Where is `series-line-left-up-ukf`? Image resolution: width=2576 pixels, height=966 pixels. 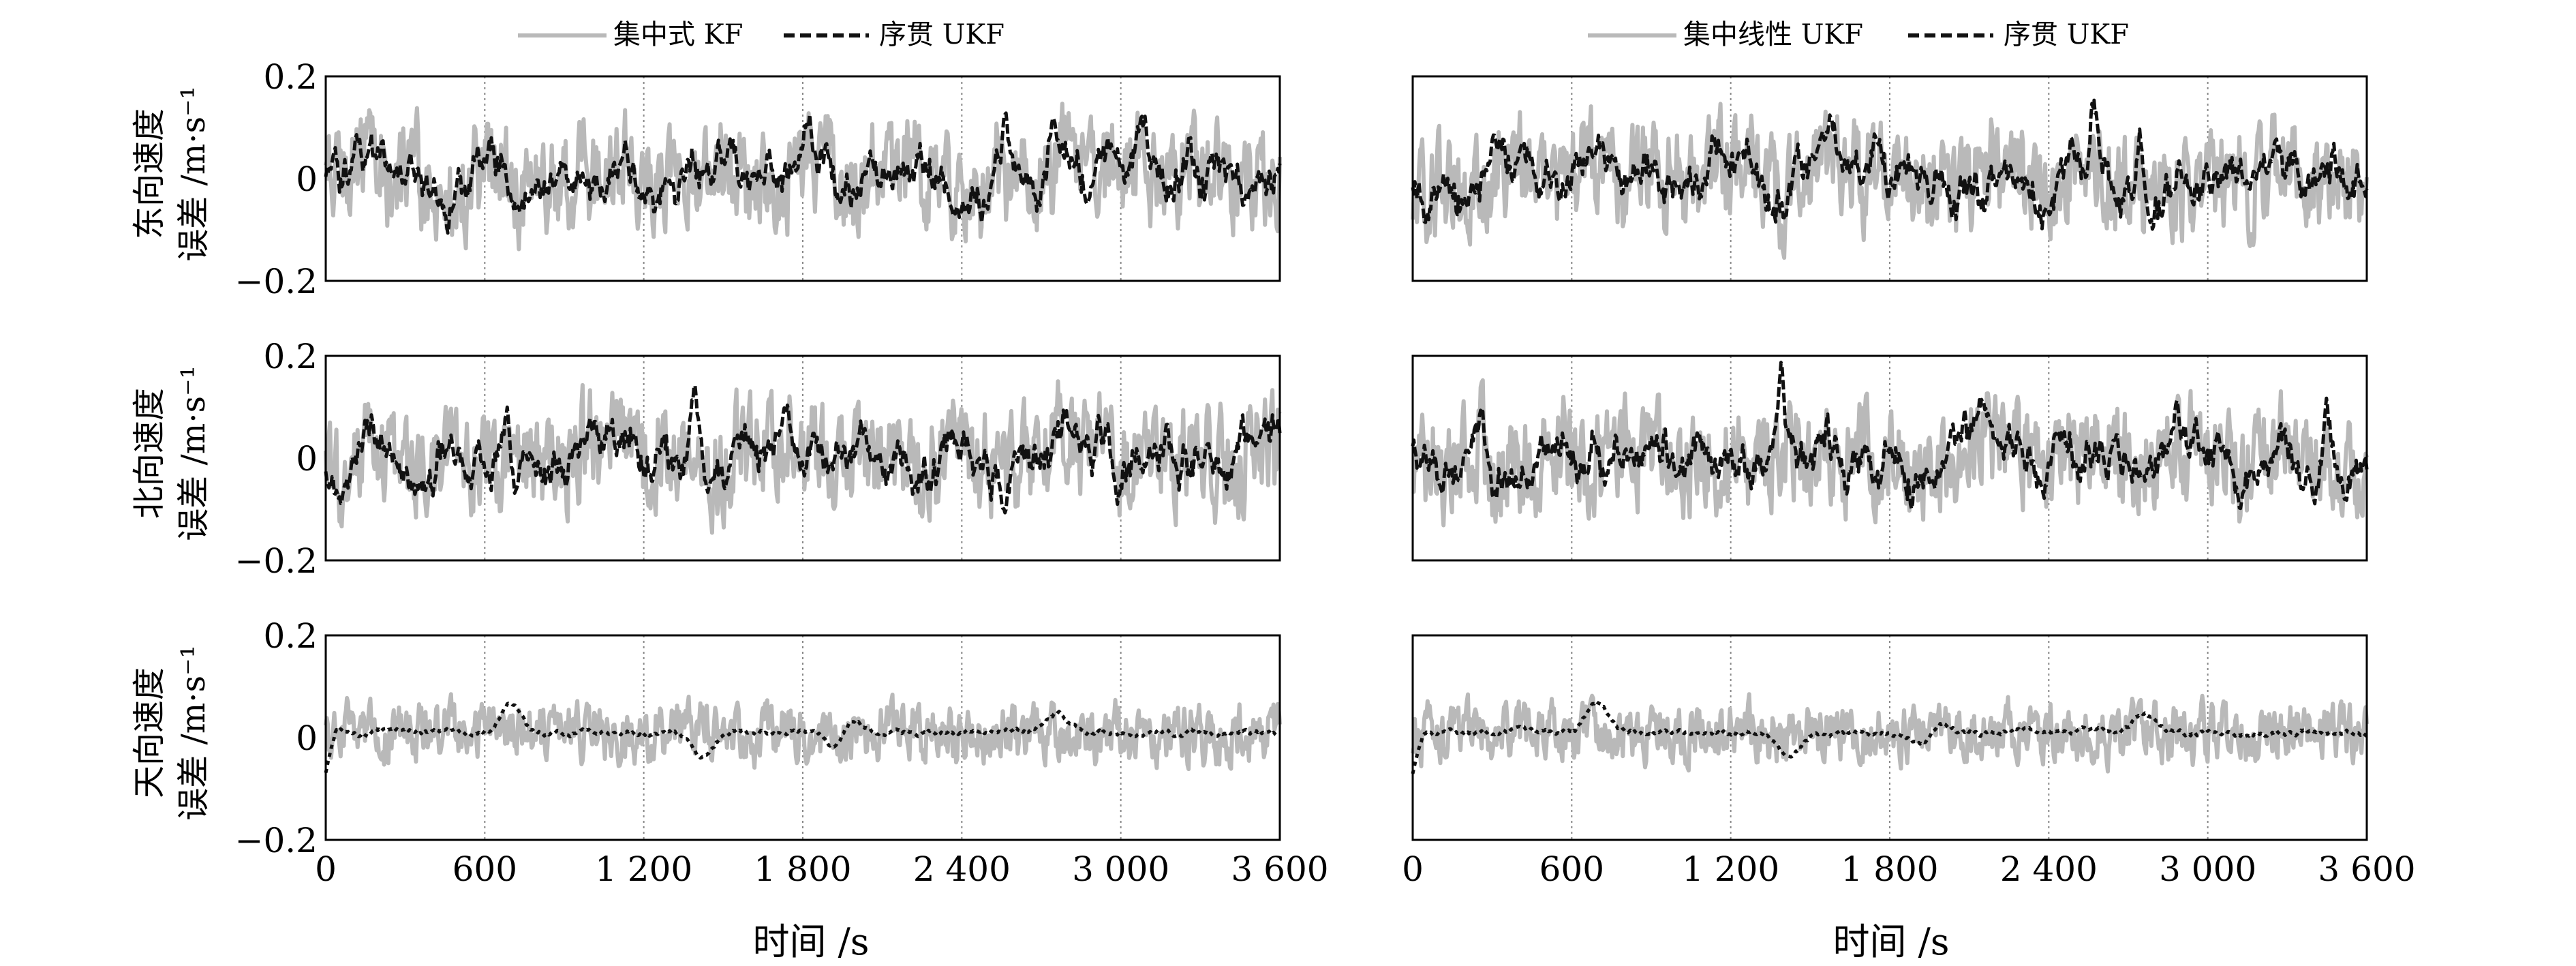
series-line-left-up-ukf is located at coordinates (802, 737).